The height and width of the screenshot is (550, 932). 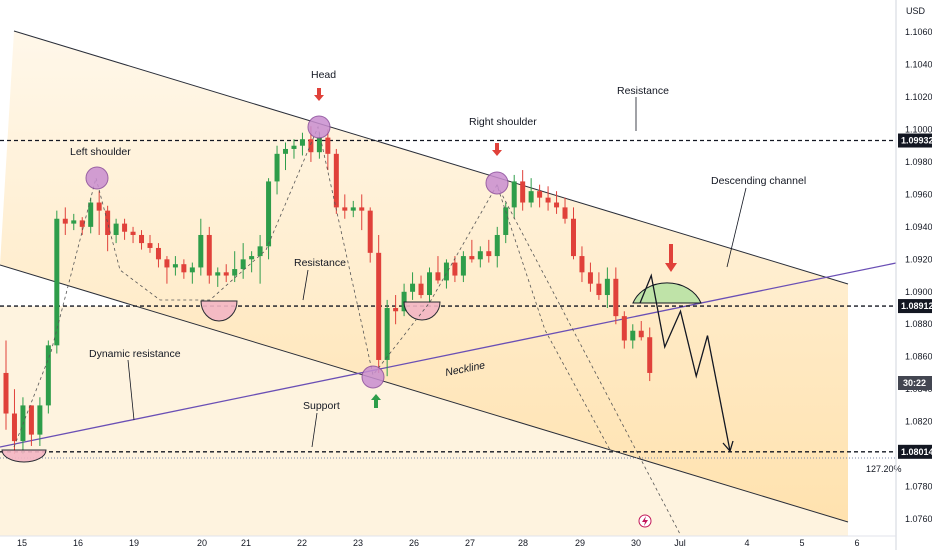 I want to click on resistance-mid-label: Resistance, so click(x=320, y=263).